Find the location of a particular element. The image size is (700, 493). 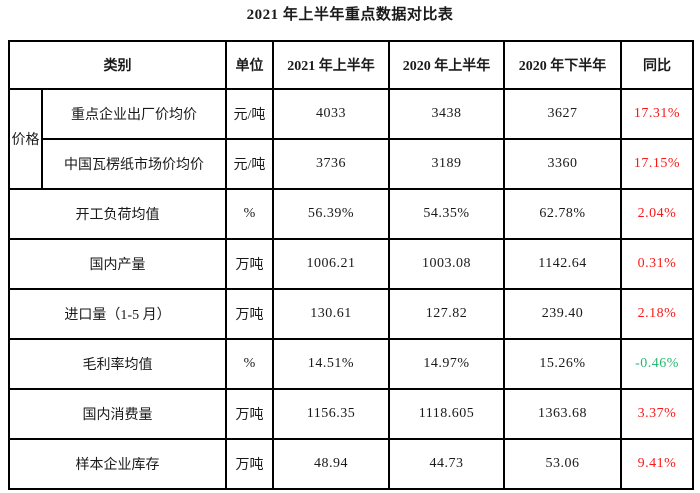

row-label: 中国瓦楞纸市场价均价 is located at coordinates (134, 164).